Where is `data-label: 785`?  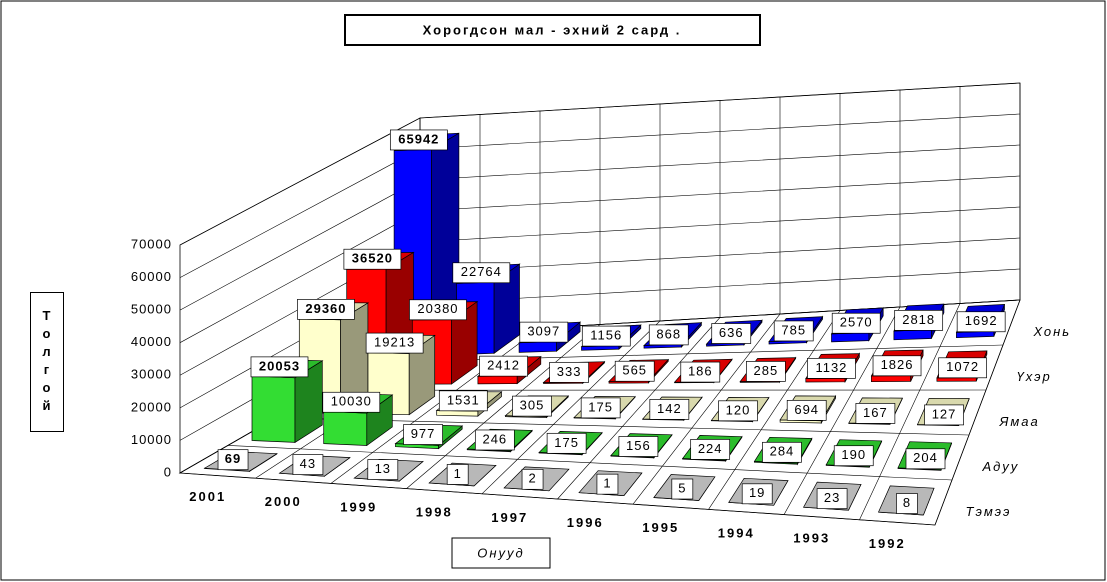
data-label: 785 is located at coordinates (793, 329).